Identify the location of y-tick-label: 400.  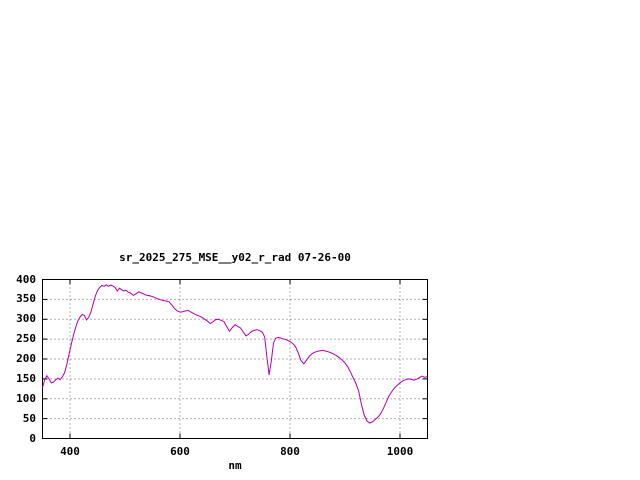
(26, 279).